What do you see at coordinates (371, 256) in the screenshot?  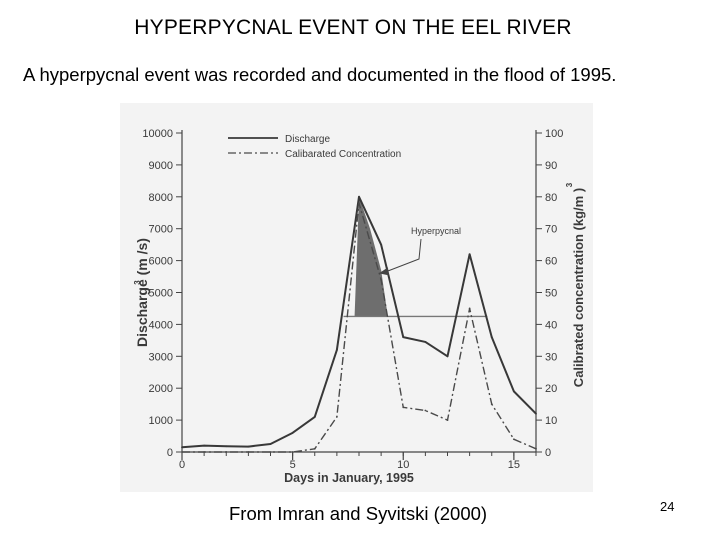 I see `hyperpycnal-region` at bounding box center [371, 256].